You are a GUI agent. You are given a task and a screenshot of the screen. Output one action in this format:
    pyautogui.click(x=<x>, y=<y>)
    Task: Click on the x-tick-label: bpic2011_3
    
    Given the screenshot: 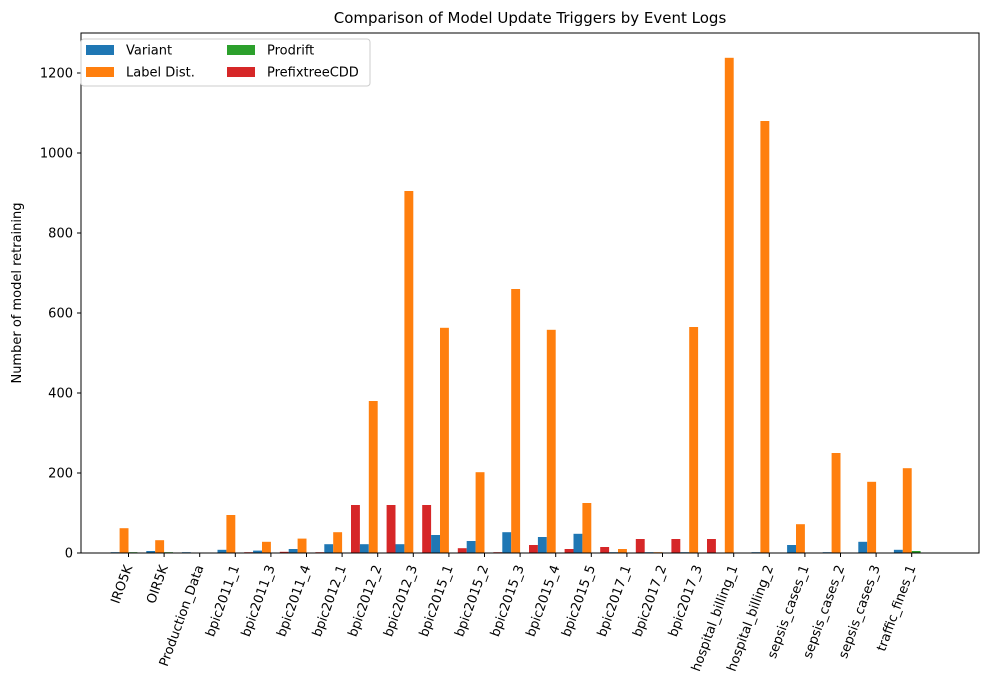 What is the action you would take?
    pyautogui.click(x=259, y=601)
    